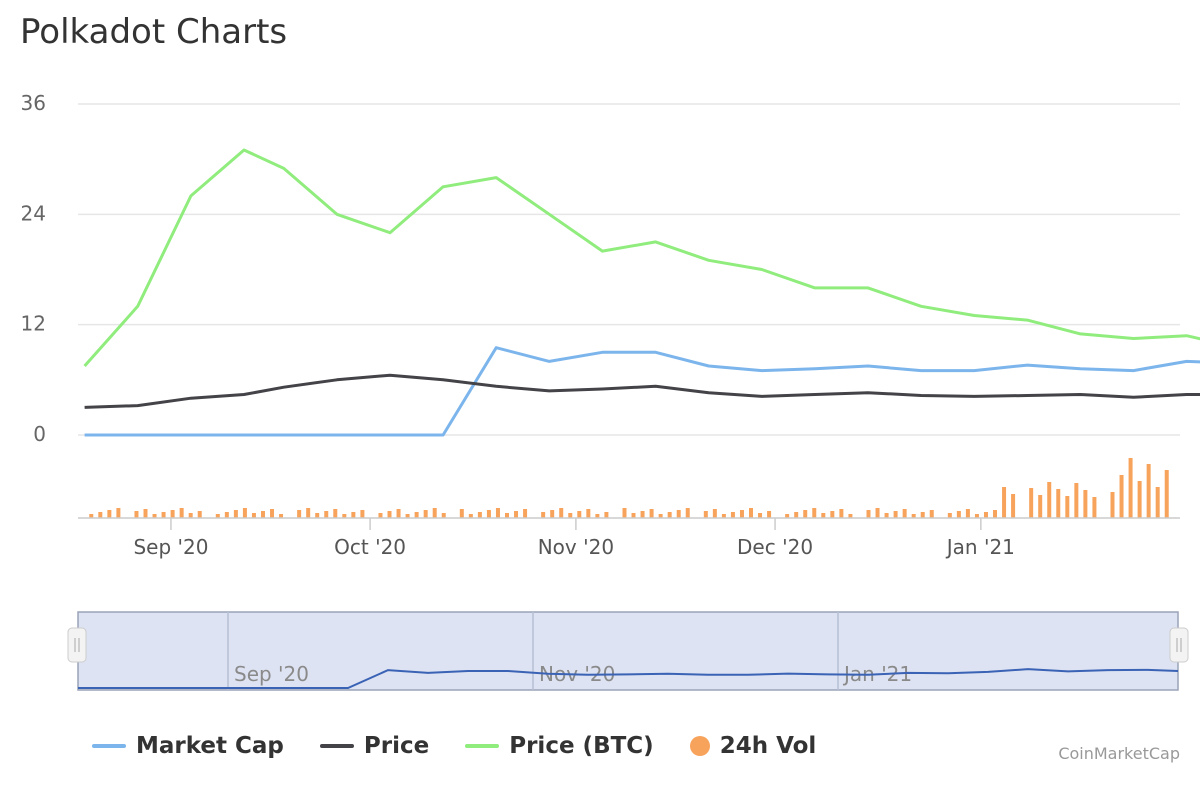 The width and height of the screenshot is (1200, 800). What do you see at coordinates (396, 746) in the screenshot?
I see `legend-label: Price` at bounding box center [396, 746].